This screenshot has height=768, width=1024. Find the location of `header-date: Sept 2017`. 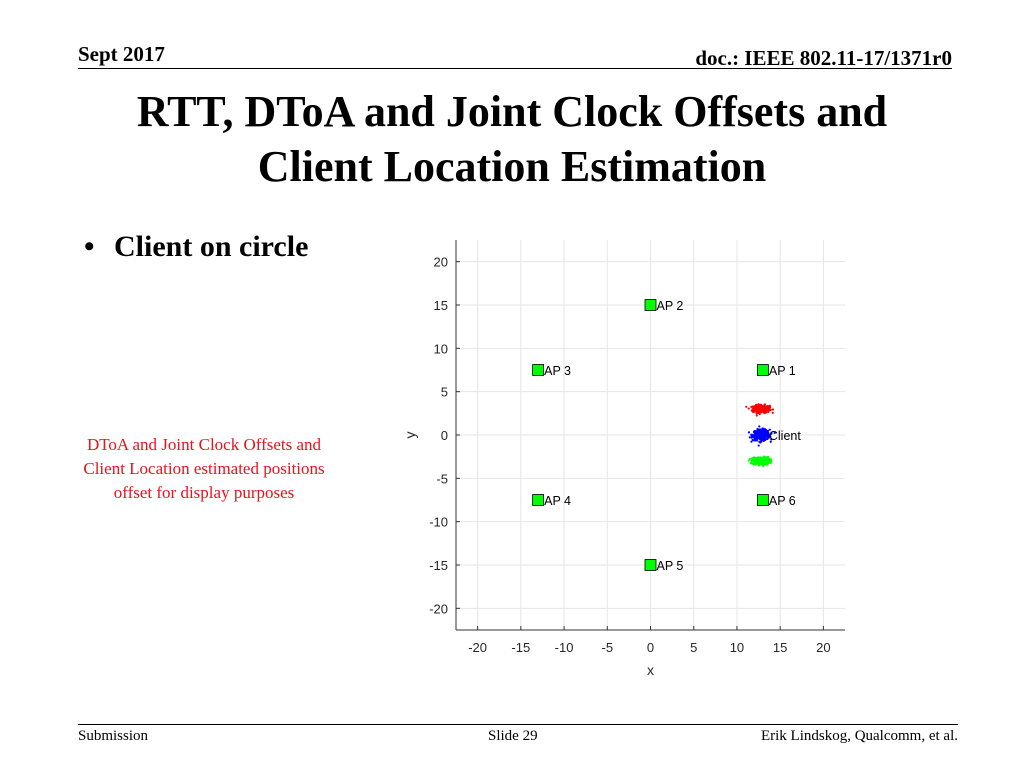

header-date: Sept 2017 is located at coordinates (121, 54).